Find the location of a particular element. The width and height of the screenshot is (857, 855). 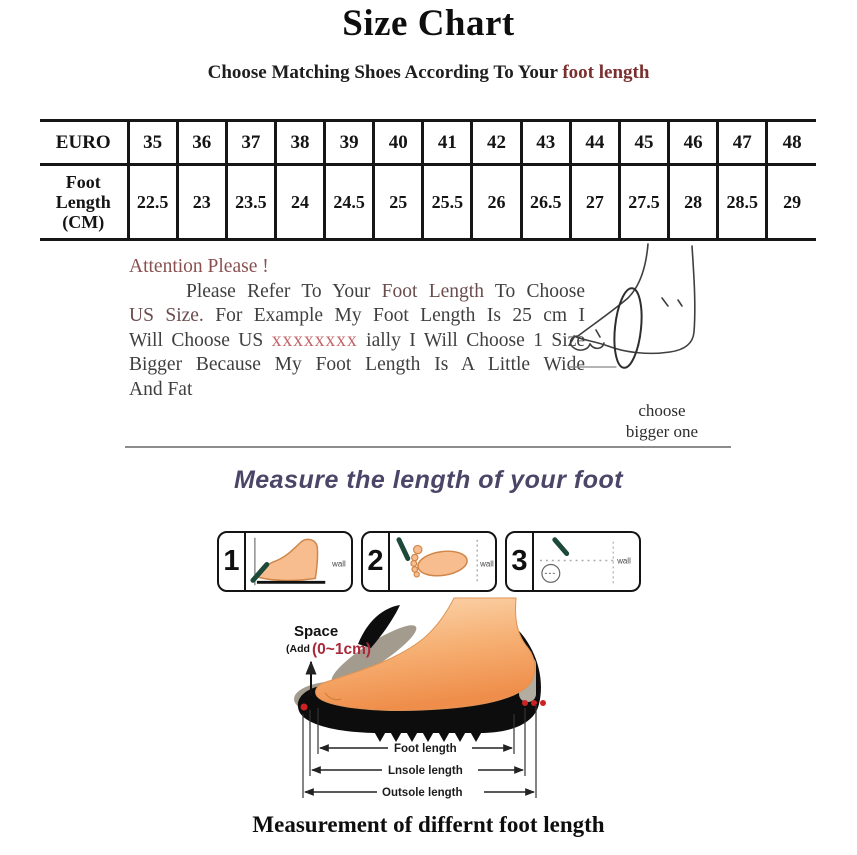

attention-heading: Attention Please ! is located at coordinates (199, 266).